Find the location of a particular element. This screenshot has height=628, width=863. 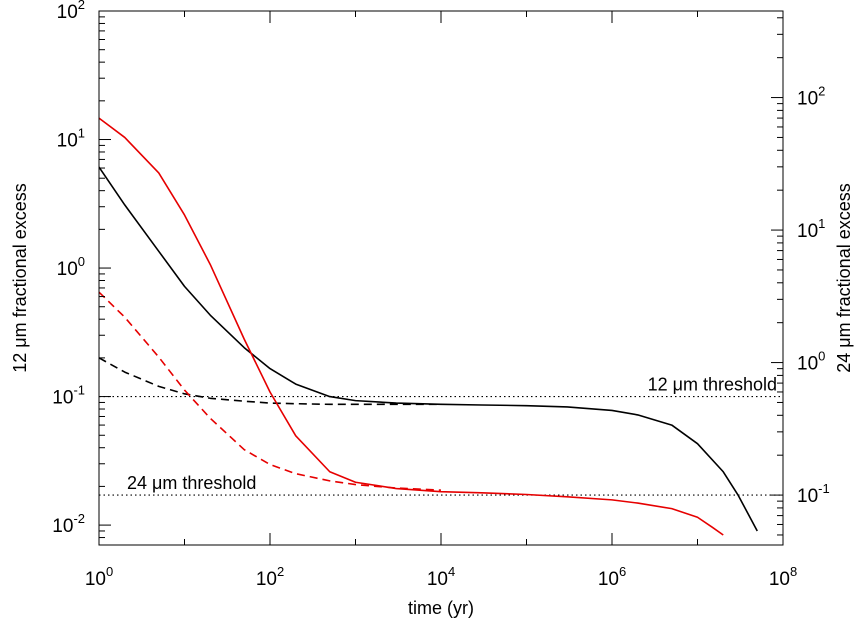

y-right-tick-label: 10² is located at coordinates (811, 97).